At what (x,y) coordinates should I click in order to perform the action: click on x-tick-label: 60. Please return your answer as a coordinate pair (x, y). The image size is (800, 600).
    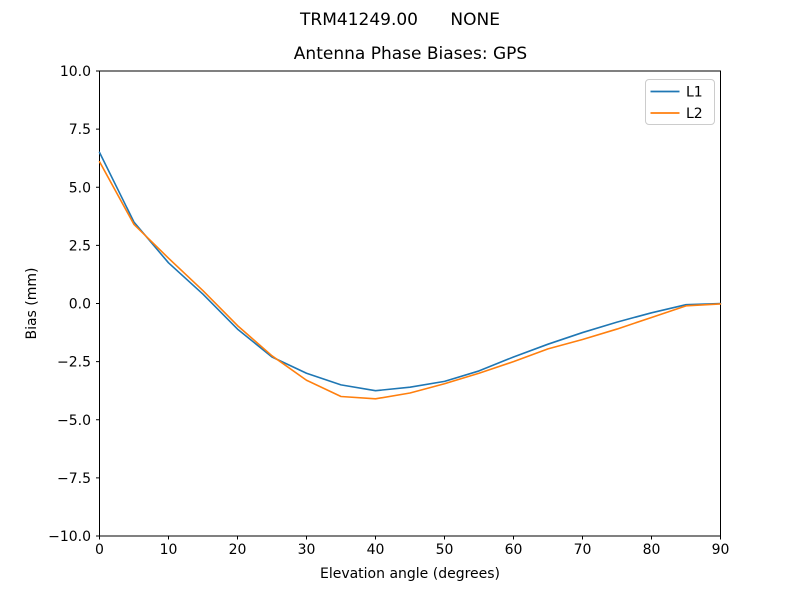
    Looking at the image, I should click on (514, 550).